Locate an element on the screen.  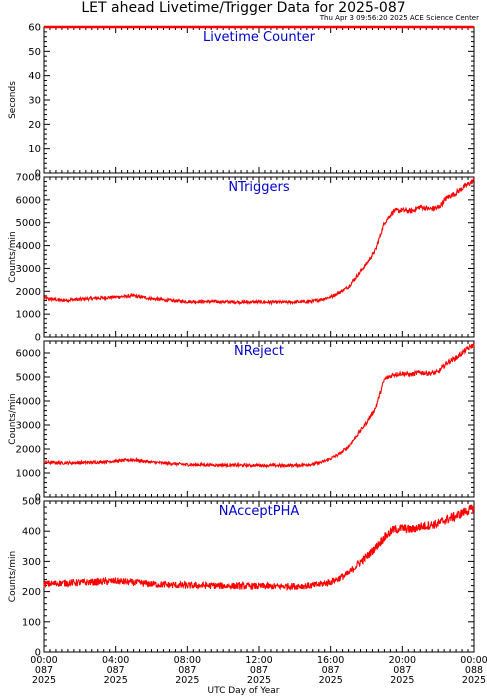
ntriggers-y-tick-label: 1000 is located at coordinates (28, 315).